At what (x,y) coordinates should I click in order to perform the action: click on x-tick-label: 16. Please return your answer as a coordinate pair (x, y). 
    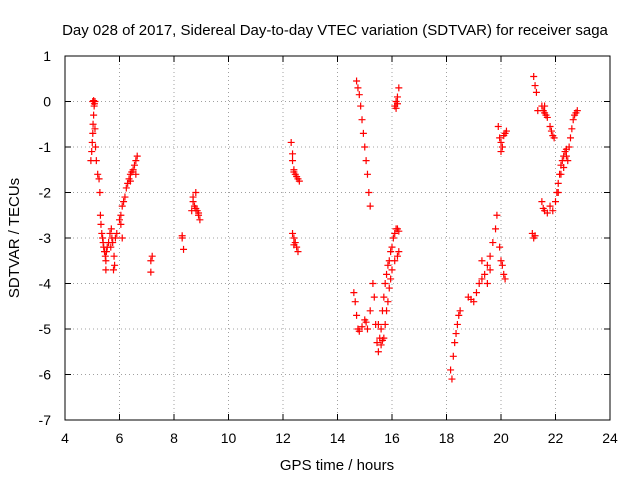
    Looking at the image, I should click on (392, 438).